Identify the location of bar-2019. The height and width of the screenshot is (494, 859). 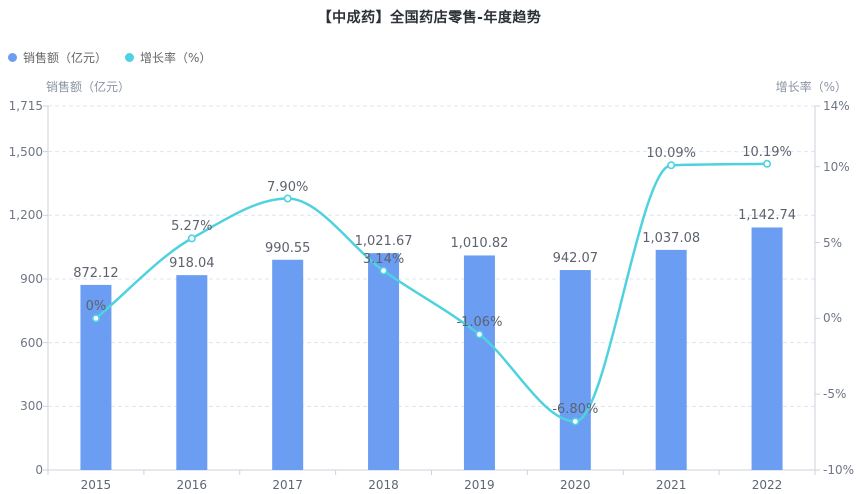
(479, 362).